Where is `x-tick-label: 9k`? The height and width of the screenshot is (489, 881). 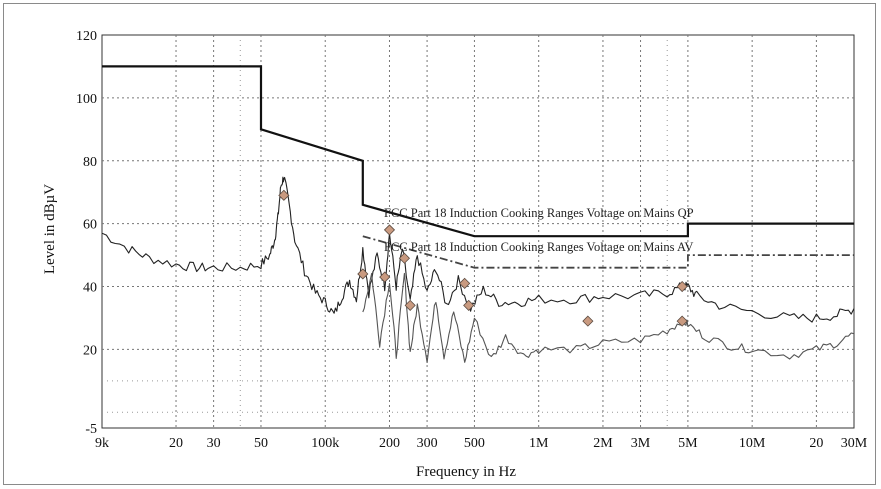
x-tick-label: 9k is located at coordinates (102, 443).